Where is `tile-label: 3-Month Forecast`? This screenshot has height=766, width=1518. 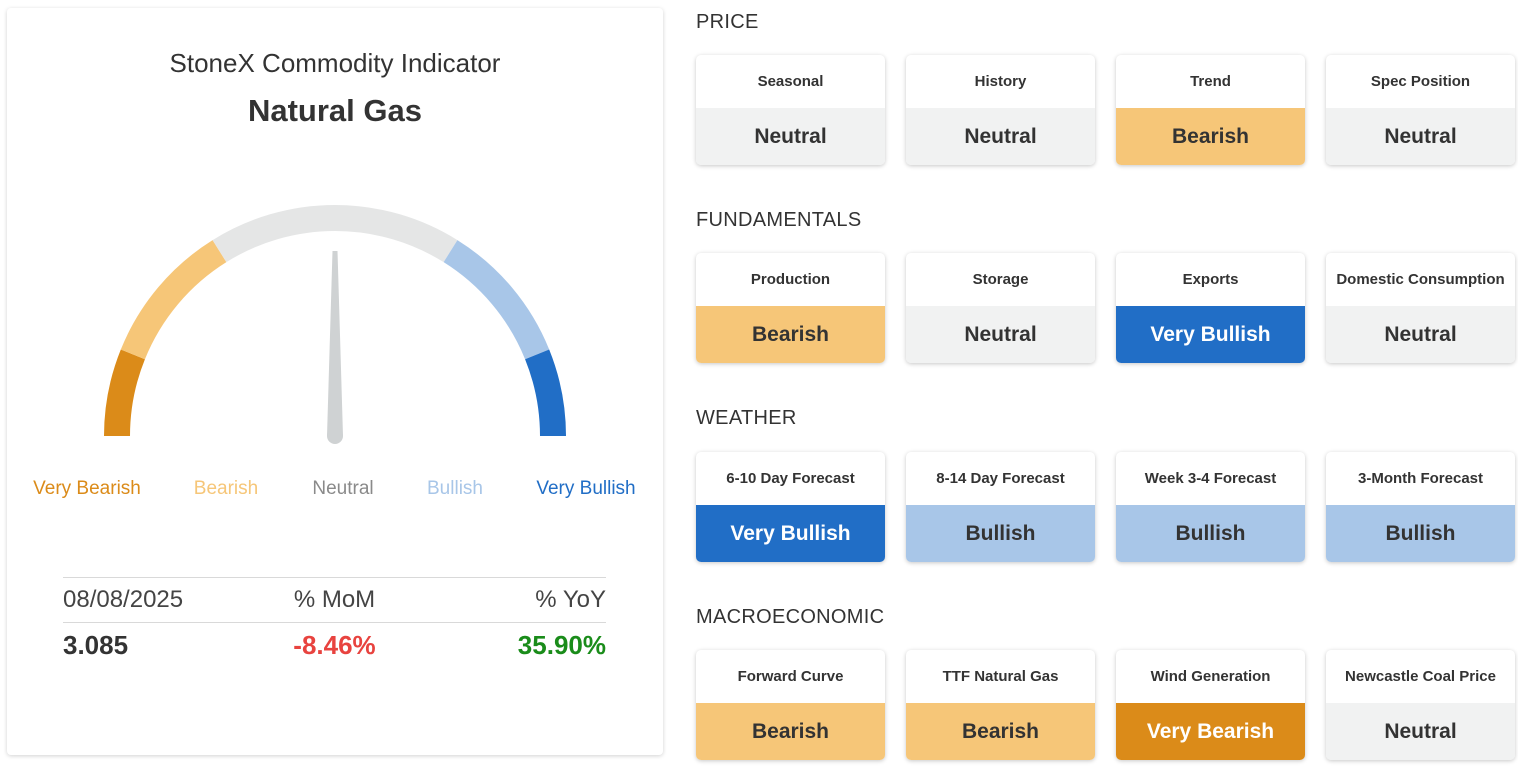 tile-label: 3-Month Forecast is located at coordinates (1420, 478).